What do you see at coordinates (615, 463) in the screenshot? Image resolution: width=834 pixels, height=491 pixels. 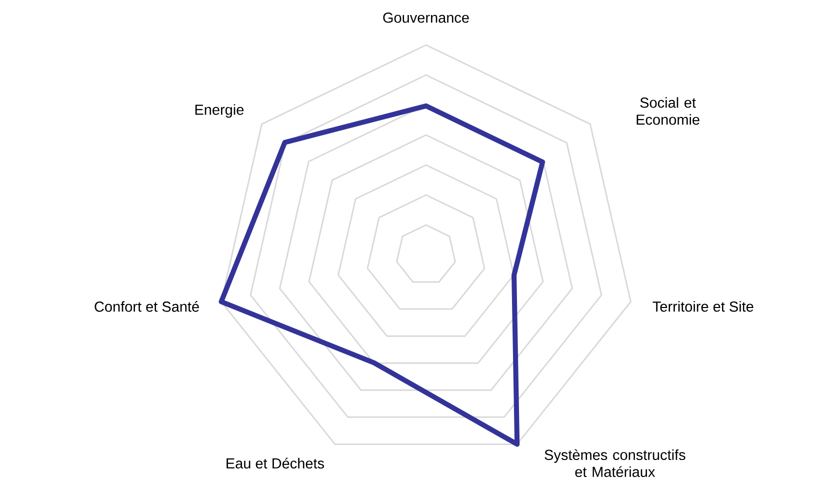 I see `spoke-label: Systèmes constructifs et Matériaux` at bounding box center [615, 463].